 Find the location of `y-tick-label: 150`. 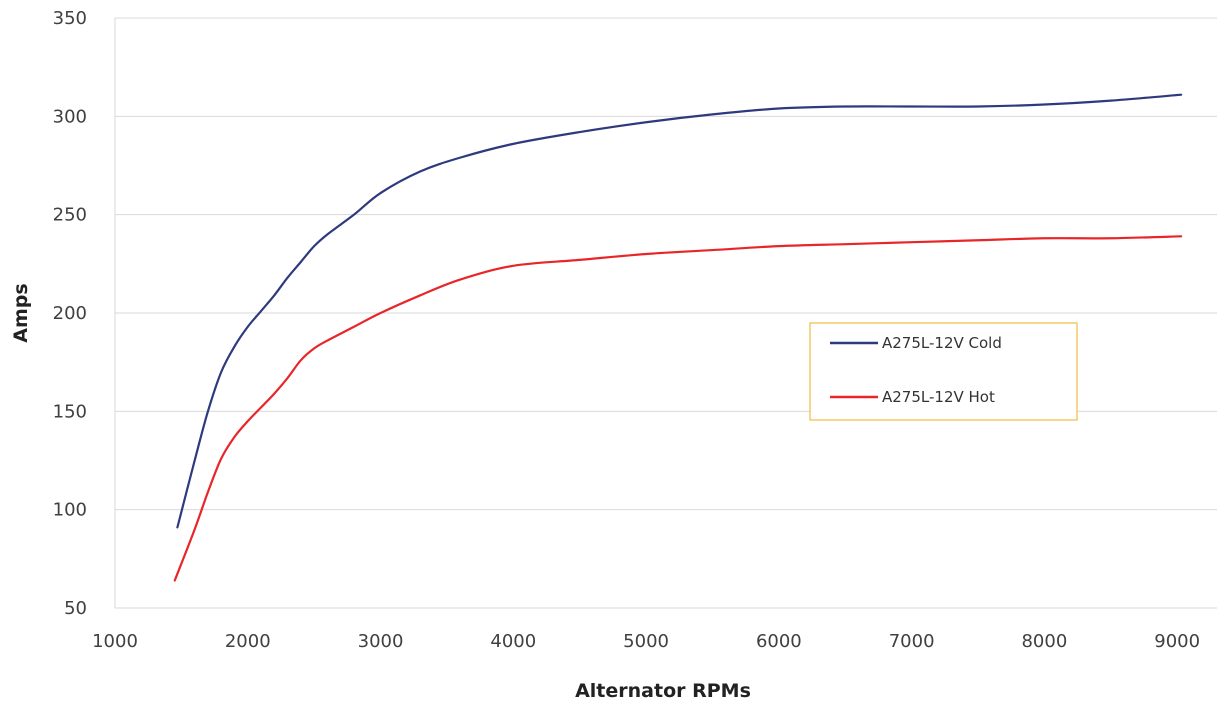

y-tick-label: 150 is located at coordinates (70, 411).